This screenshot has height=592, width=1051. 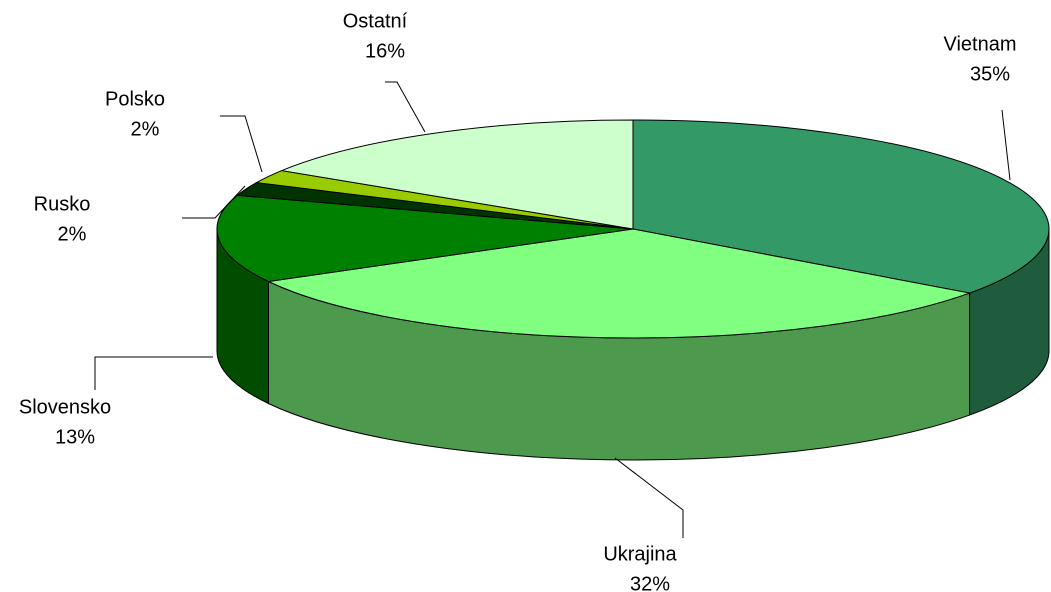 I want to click on slice-value-label: 35%, so click(x=990, y=74).